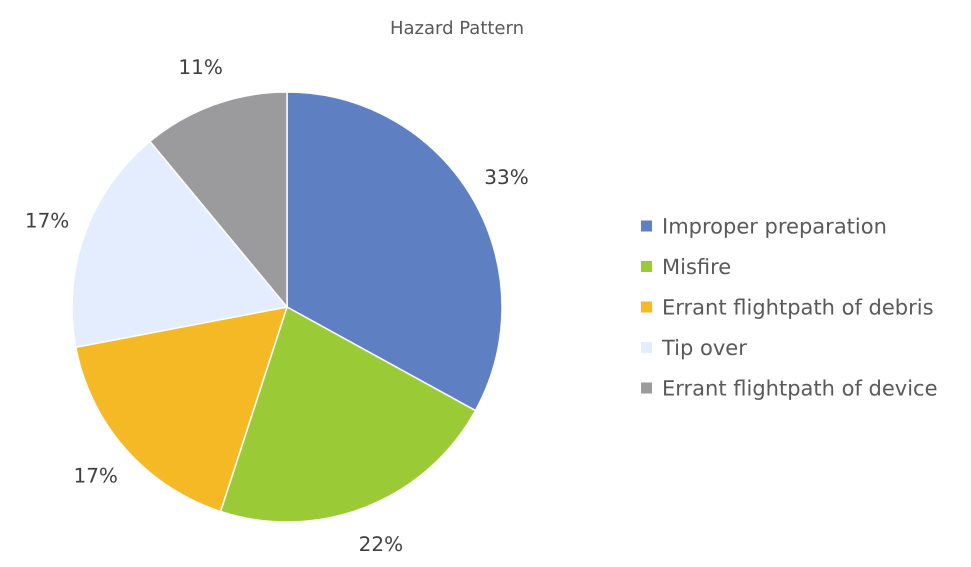  Describe the element at coordinates (704, 348) in the screenshot. I see `legend-label: Tip over` at that location.